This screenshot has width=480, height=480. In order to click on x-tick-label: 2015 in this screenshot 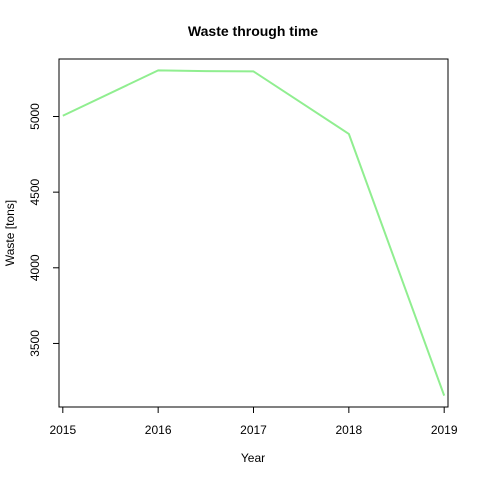, I will do `click(62, 430)`.